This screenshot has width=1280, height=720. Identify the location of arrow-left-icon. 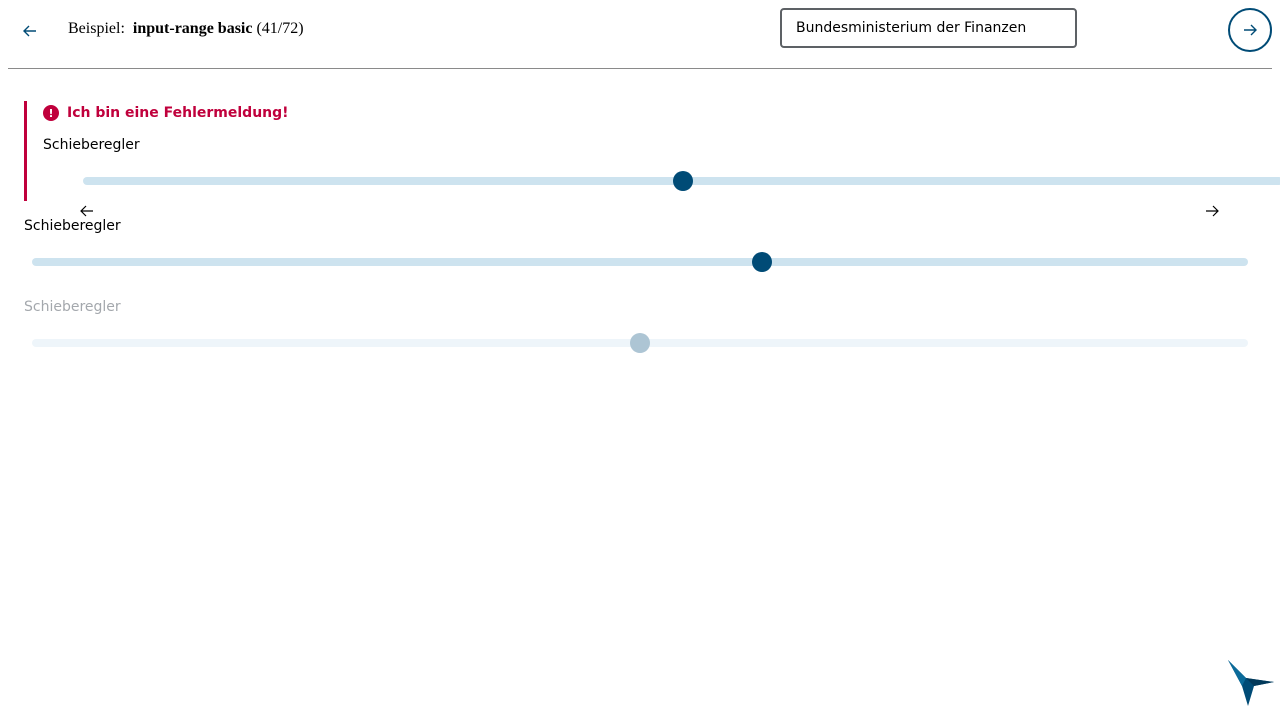
(29, 31).